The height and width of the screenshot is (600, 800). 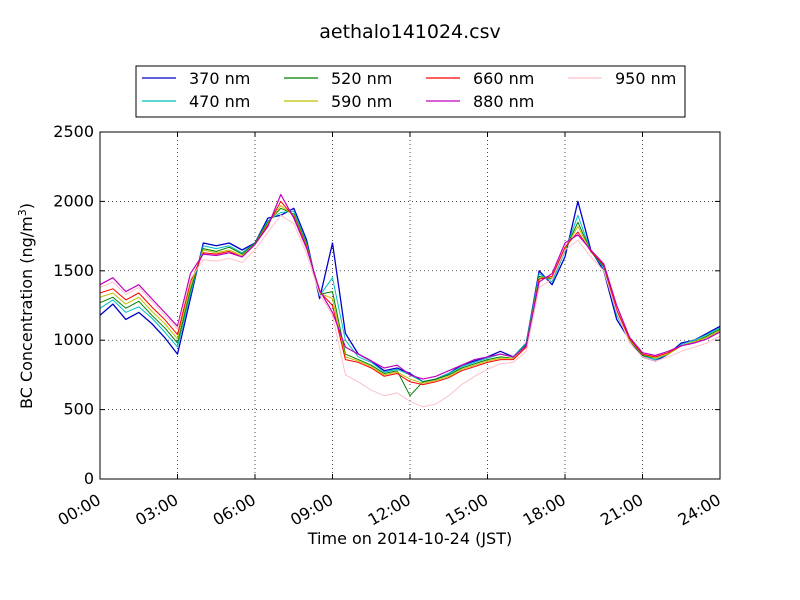 I want to click on y-axis-label-close: ), so click(x=26, y=206).